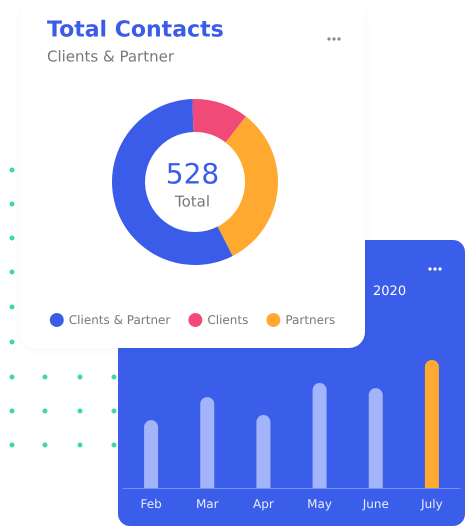 Image resolution: width=465 pixels, height=526 pixels. What do you see at coordinates (193, 174) in the screenshot?
I see `text: 528` at bounding box center [193, 174].